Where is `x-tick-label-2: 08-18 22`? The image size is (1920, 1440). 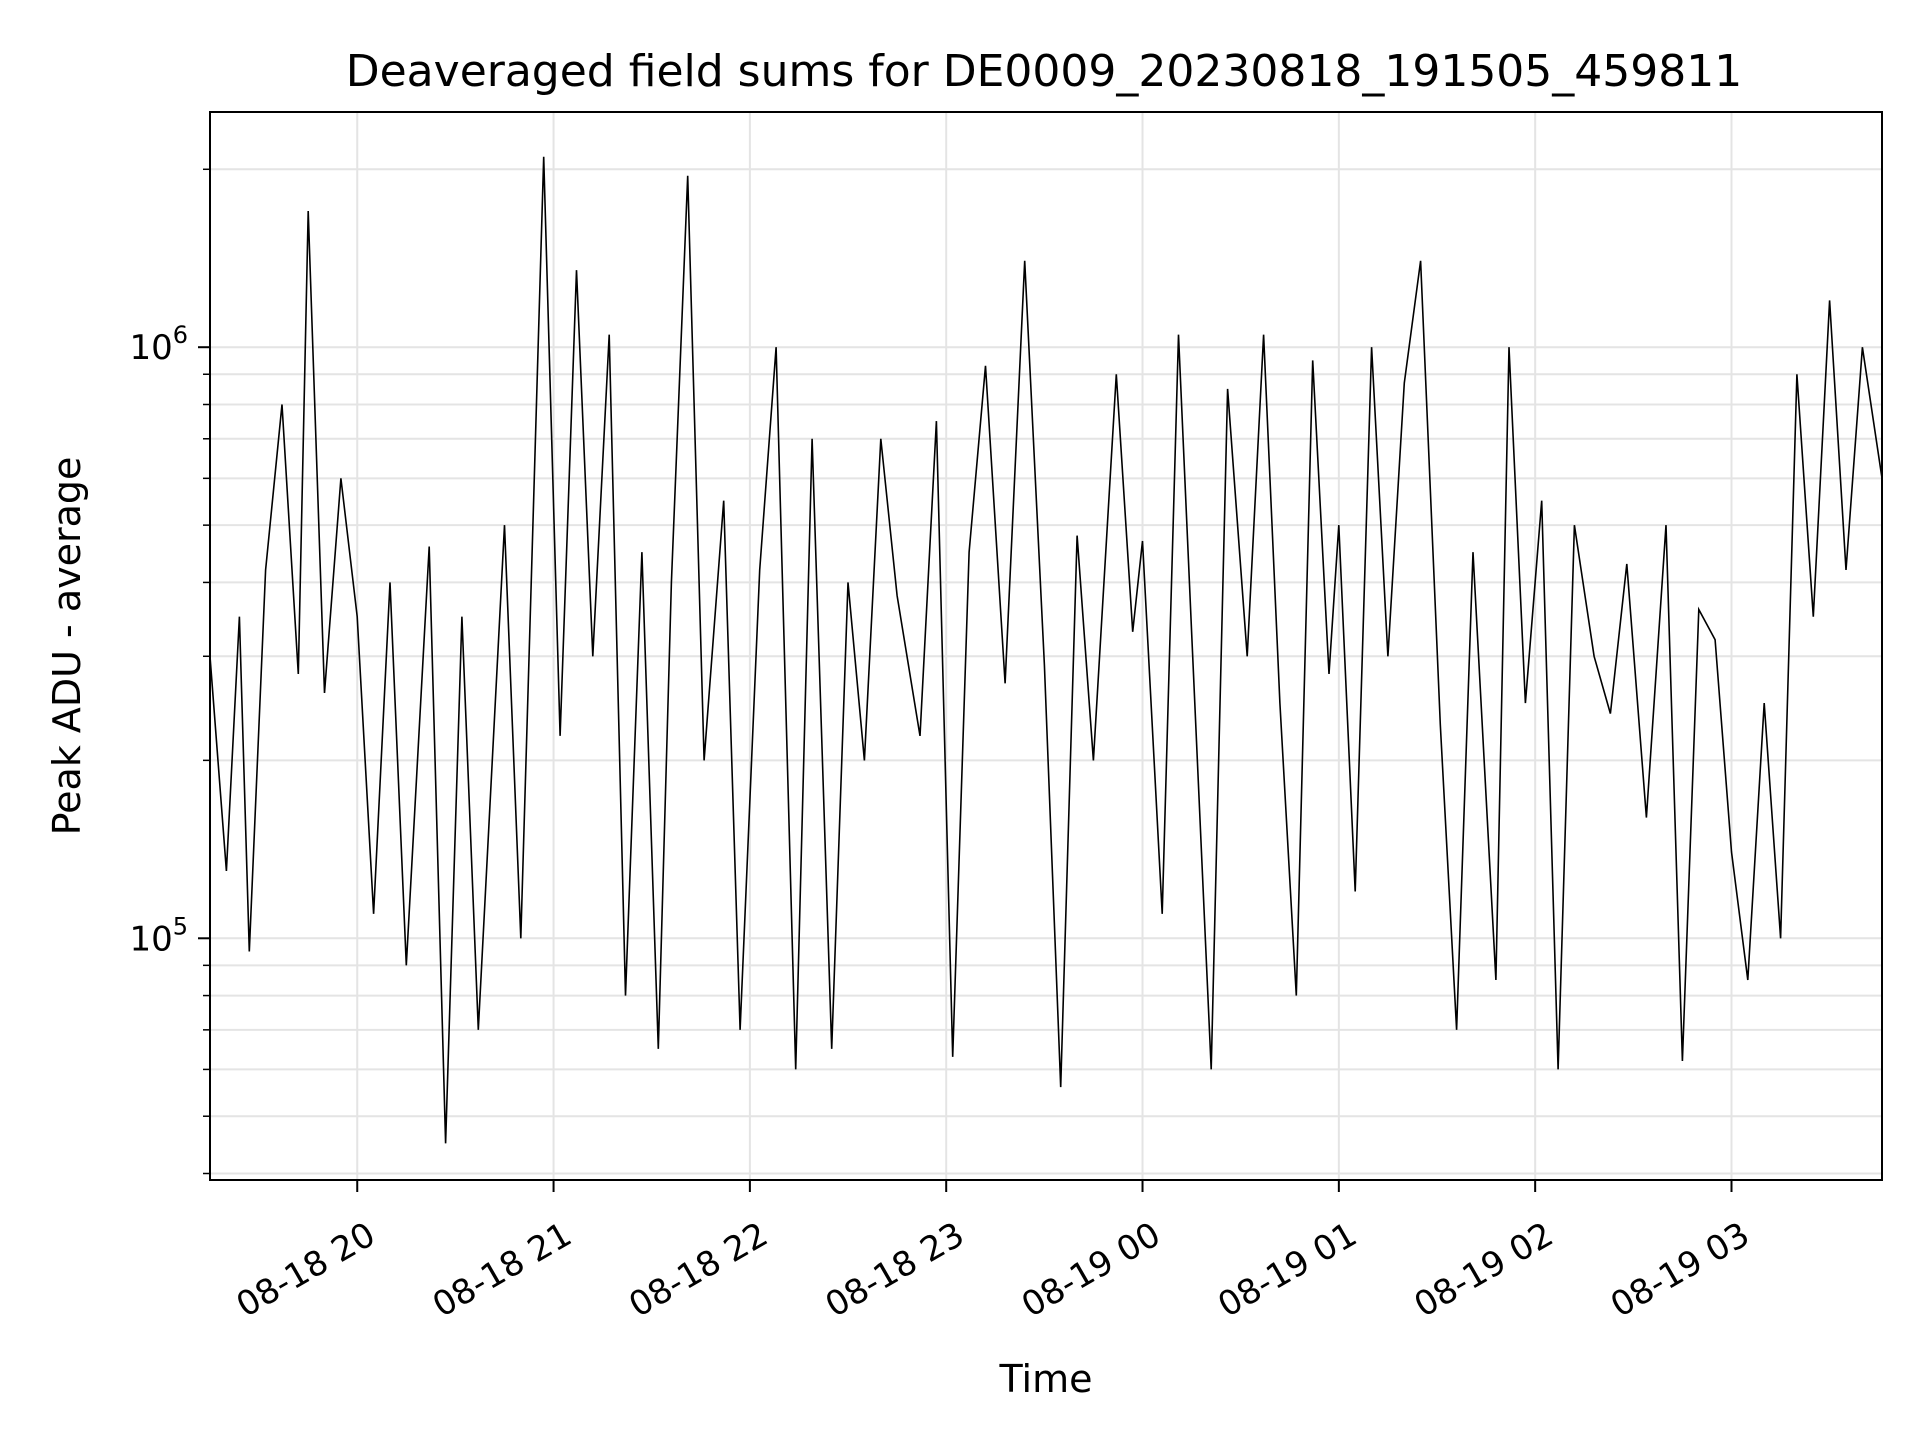 x-tick-label-2: 08-18 22 is located at coordinates (698, 1270).